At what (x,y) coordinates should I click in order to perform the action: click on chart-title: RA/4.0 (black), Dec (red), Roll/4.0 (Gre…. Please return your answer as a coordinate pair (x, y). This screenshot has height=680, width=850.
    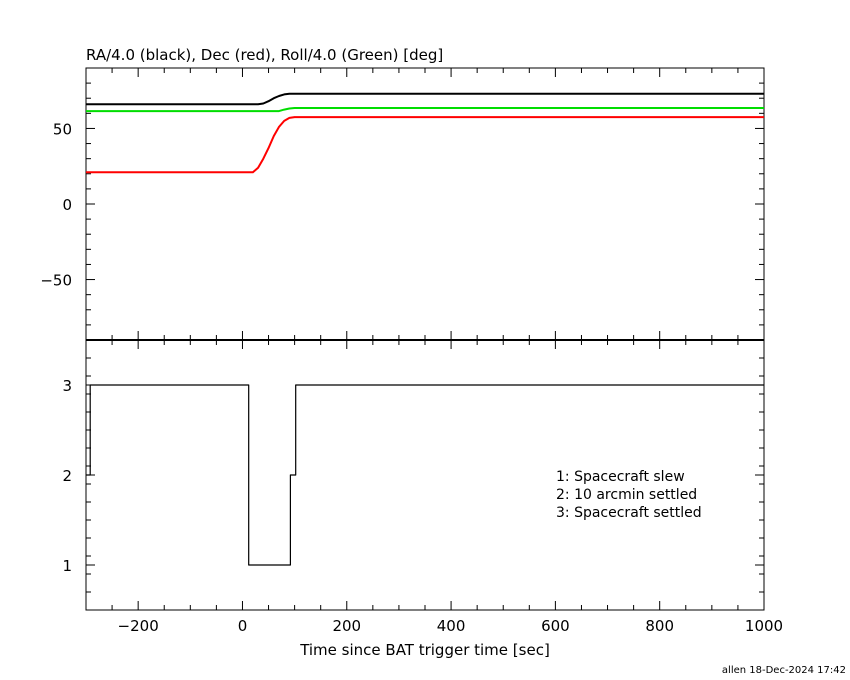
    Looking at the image, I should click on (264, 55).